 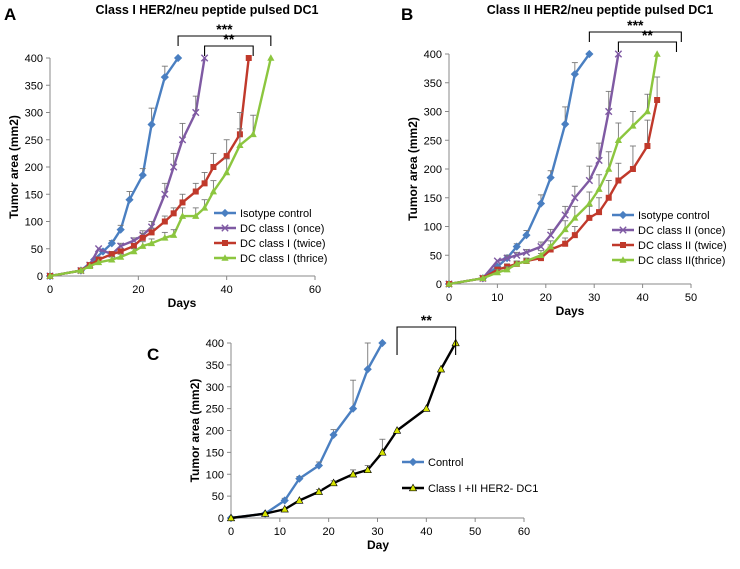 I want to click on panel-letter: A, so click(x=10, y=14).